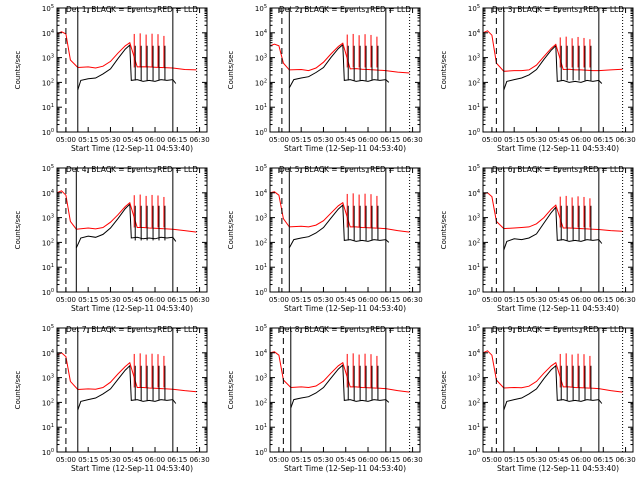 The width and height of the screenshot is (640, 484). What do you see at coordinates (132, 169) in the screenshot?
I see `chart-title: Det 4, BLACK = Events, RED = LLD` at bounding box center [132, 169].